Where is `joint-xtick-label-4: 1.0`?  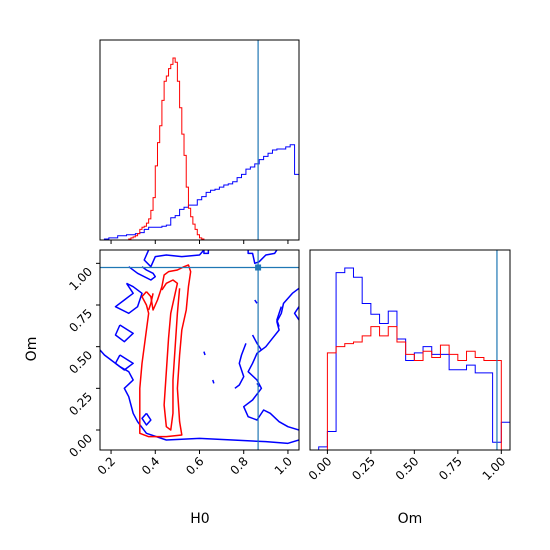 joint-xtick-label-4: 1.0 is located at coordinates (283, 465).